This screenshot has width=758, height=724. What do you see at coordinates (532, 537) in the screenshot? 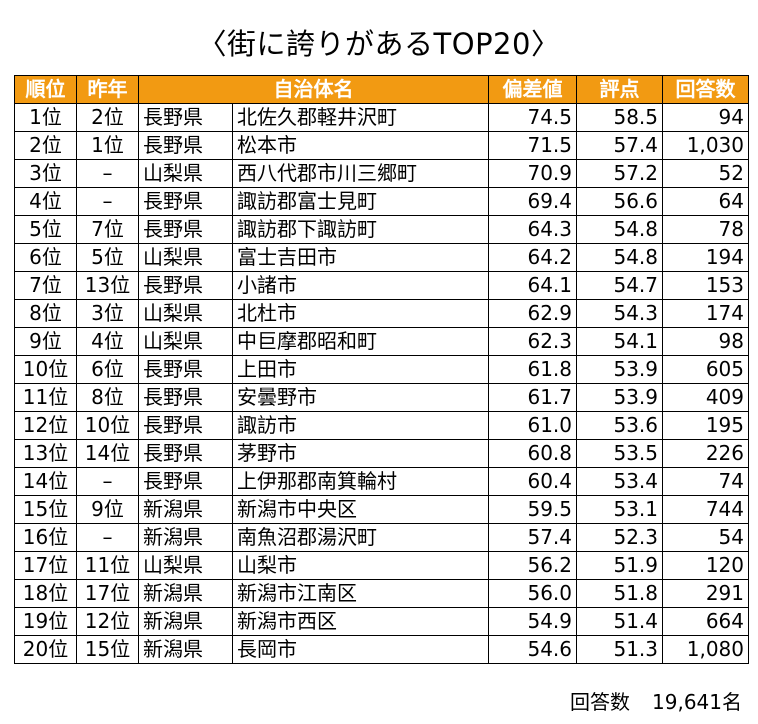
I see `cell-deviation: 57.4` at bounding box center [532, 537].